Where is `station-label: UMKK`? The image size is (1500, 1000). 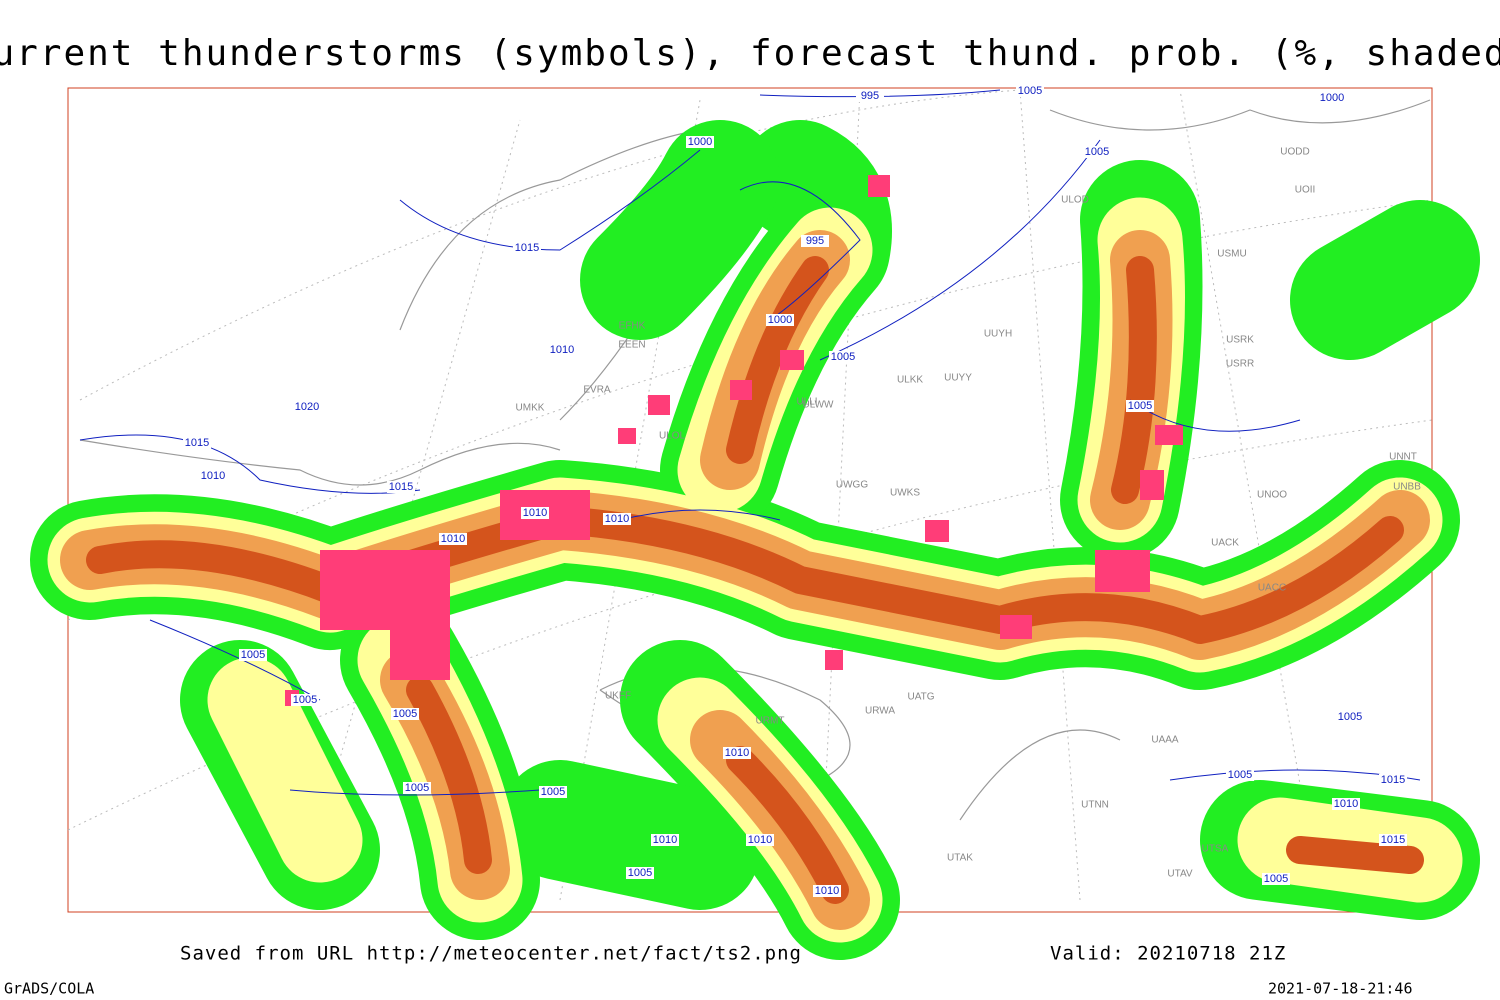 station-label: UMKK is located at coordinates (530, 408).